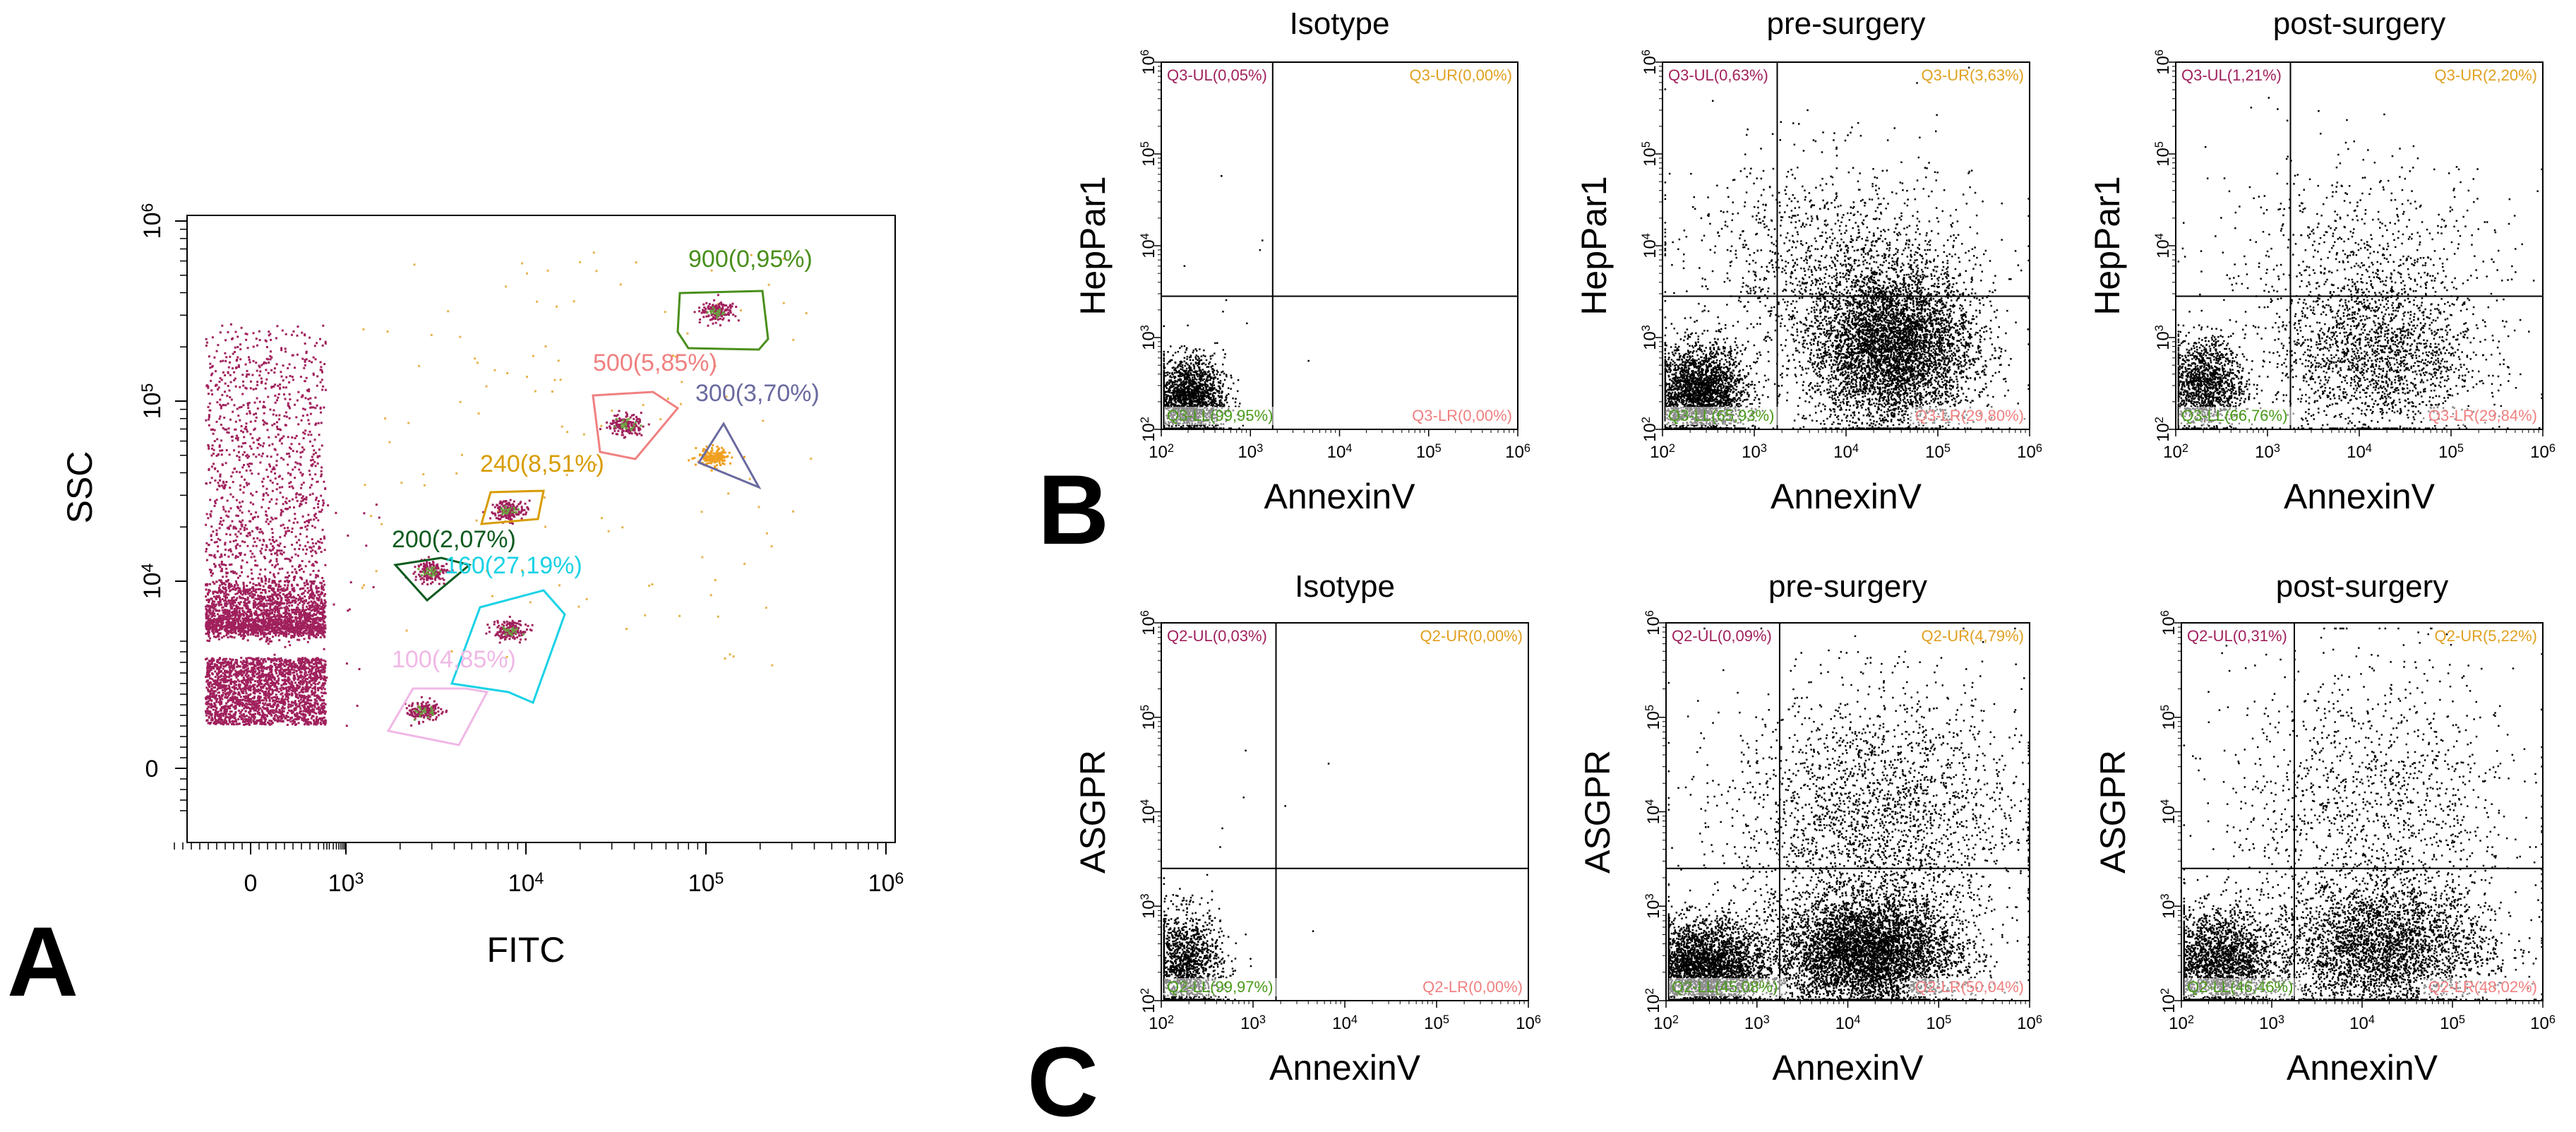 This screenshot has width=2576, height=1132. Describe the element at coordinates (1171, 1019) in the screenshot. I see `x-tick-exponent: 2` at that location.